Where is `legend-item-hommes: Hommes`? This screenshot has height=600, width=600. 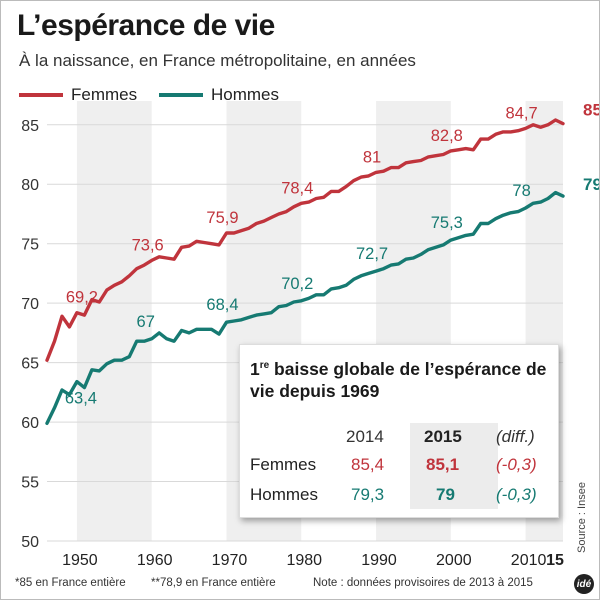 legend-item-hommes: Hommes is located at coordinates (219, 95).